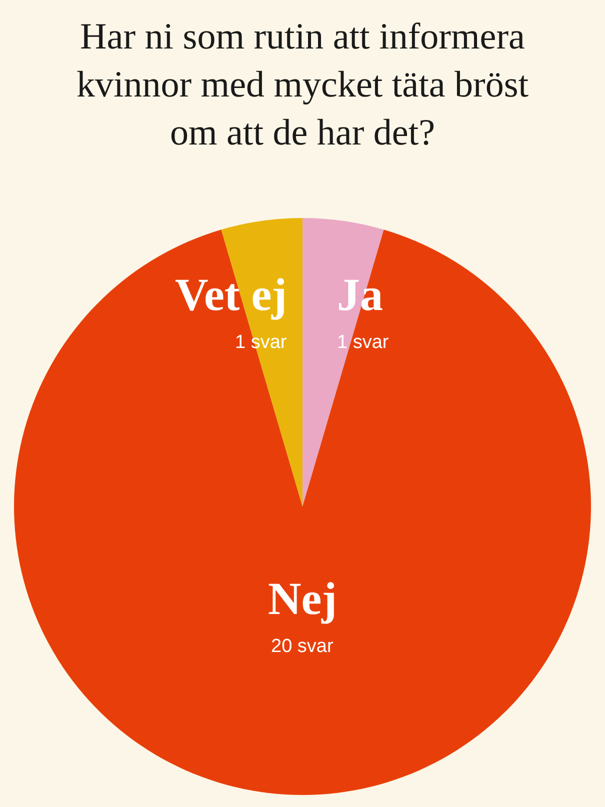 The width and height of the screenshot is (605, 807). Describe the element at coordinates (231, 294) in the screenshot. I see `slice-label: Vet ej` at that location.